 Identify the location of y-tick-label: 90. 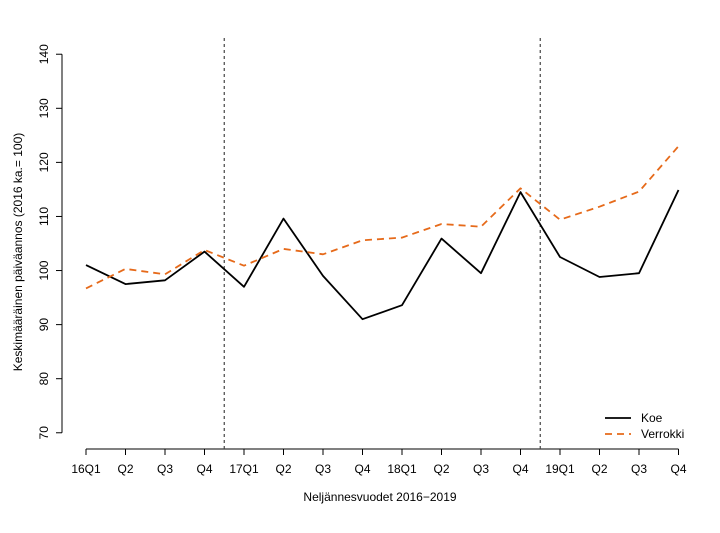
(44, 325).